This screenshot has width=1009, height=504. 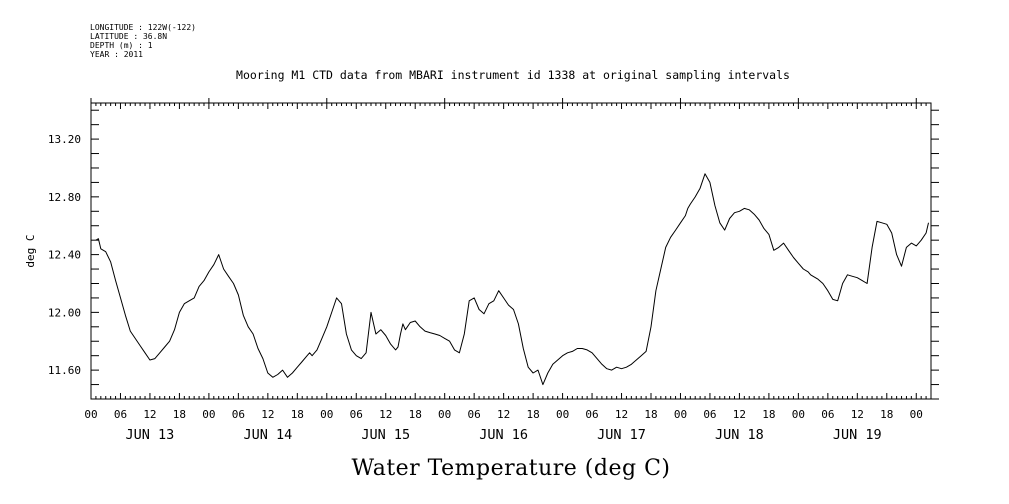 What do you see at coordinates (385, 435) in the screenshot?
I see `x-day-label: JUN 15` at bounding box center [385, 435].